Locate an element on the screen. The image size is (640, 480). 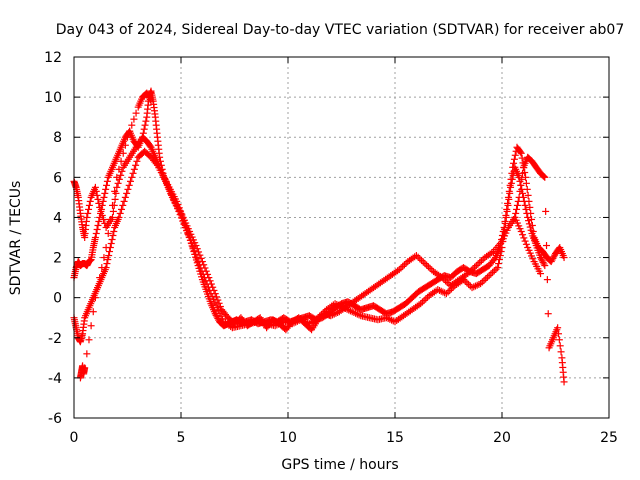
y-tick-label: -4 is located at coordinates (55, 379).